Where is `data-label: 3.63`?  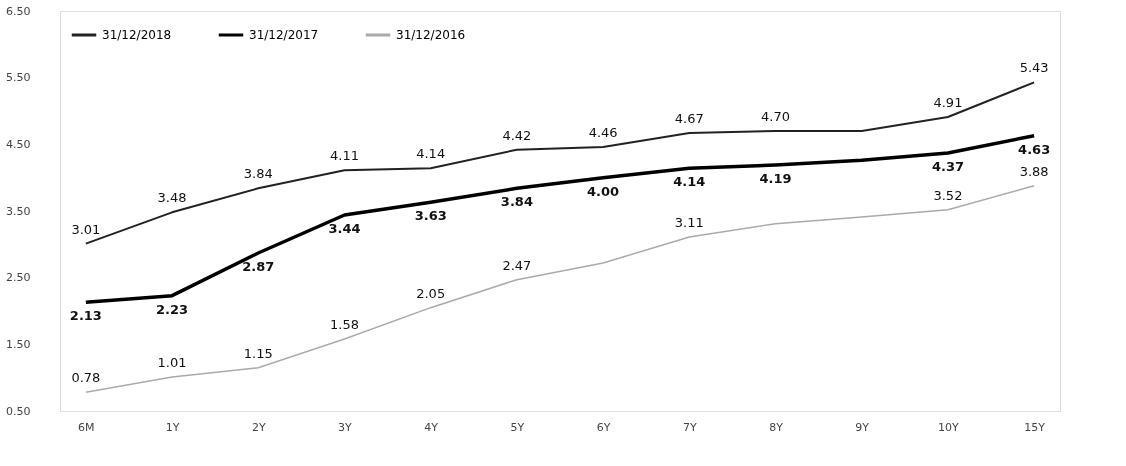 data-label: 3.63 is located at coordinates (430, 216).